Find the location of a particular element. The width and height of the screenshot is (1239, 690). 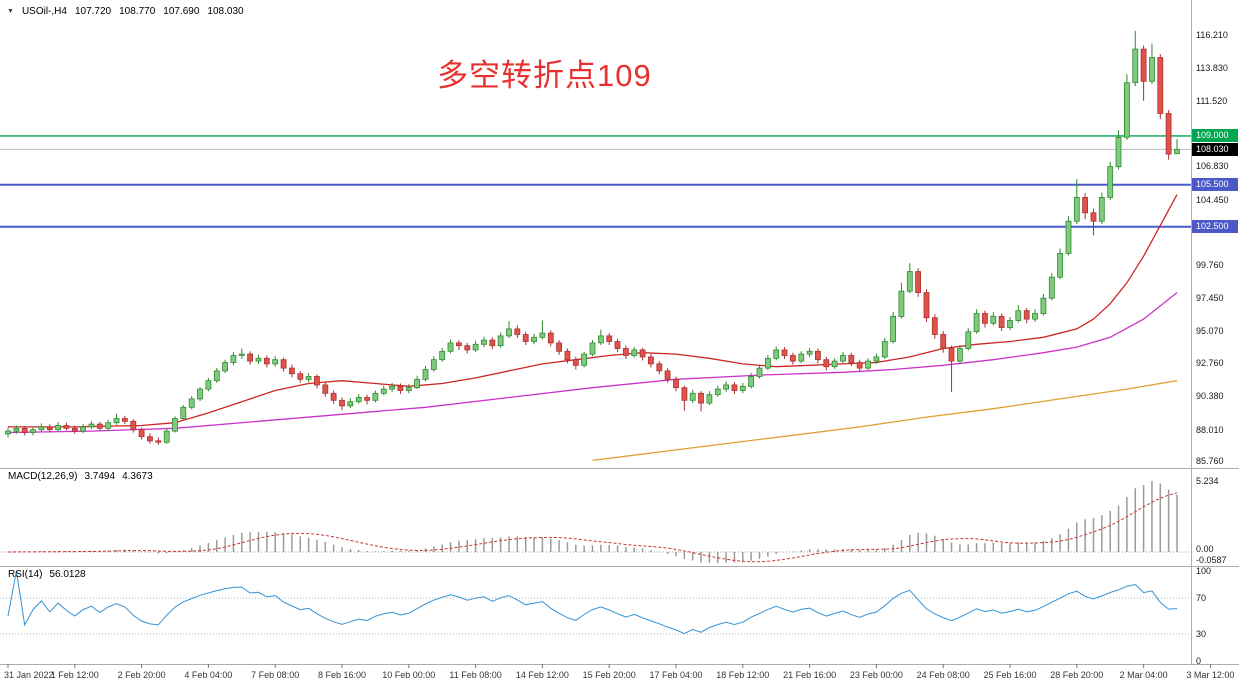

rsi-line is located at coordinates (592, 602).